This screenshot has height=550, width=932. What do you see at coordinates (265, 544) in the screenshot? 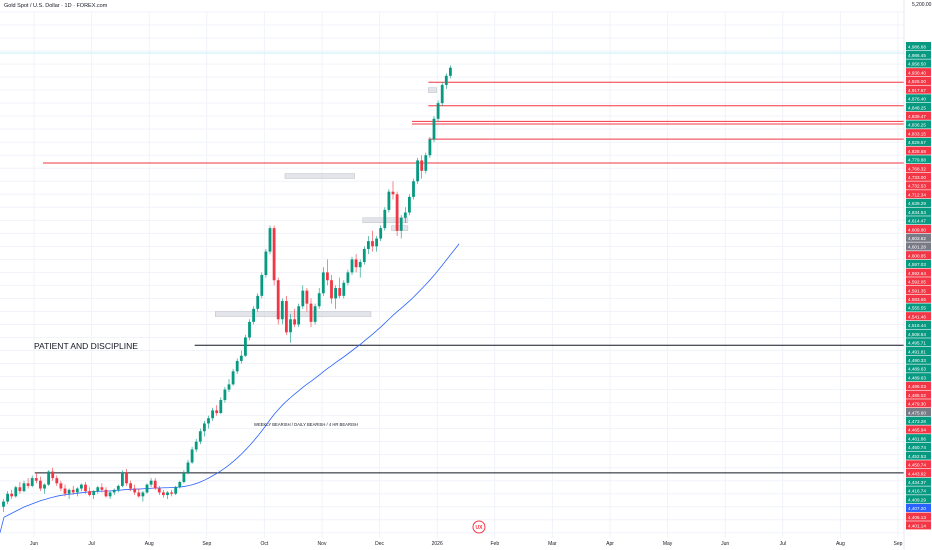
I see `x-tick-label: Oct` at bounding box center [265, 544].